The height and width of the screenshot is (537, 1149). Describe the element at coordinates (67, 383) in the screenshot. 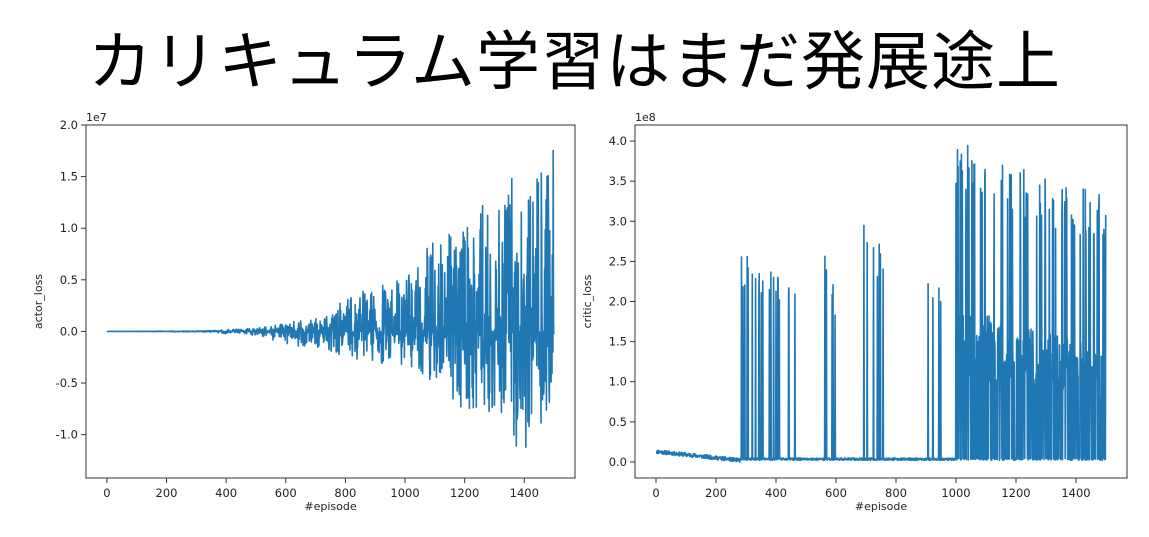

I see `y-tick-label: -0.5` at that location.